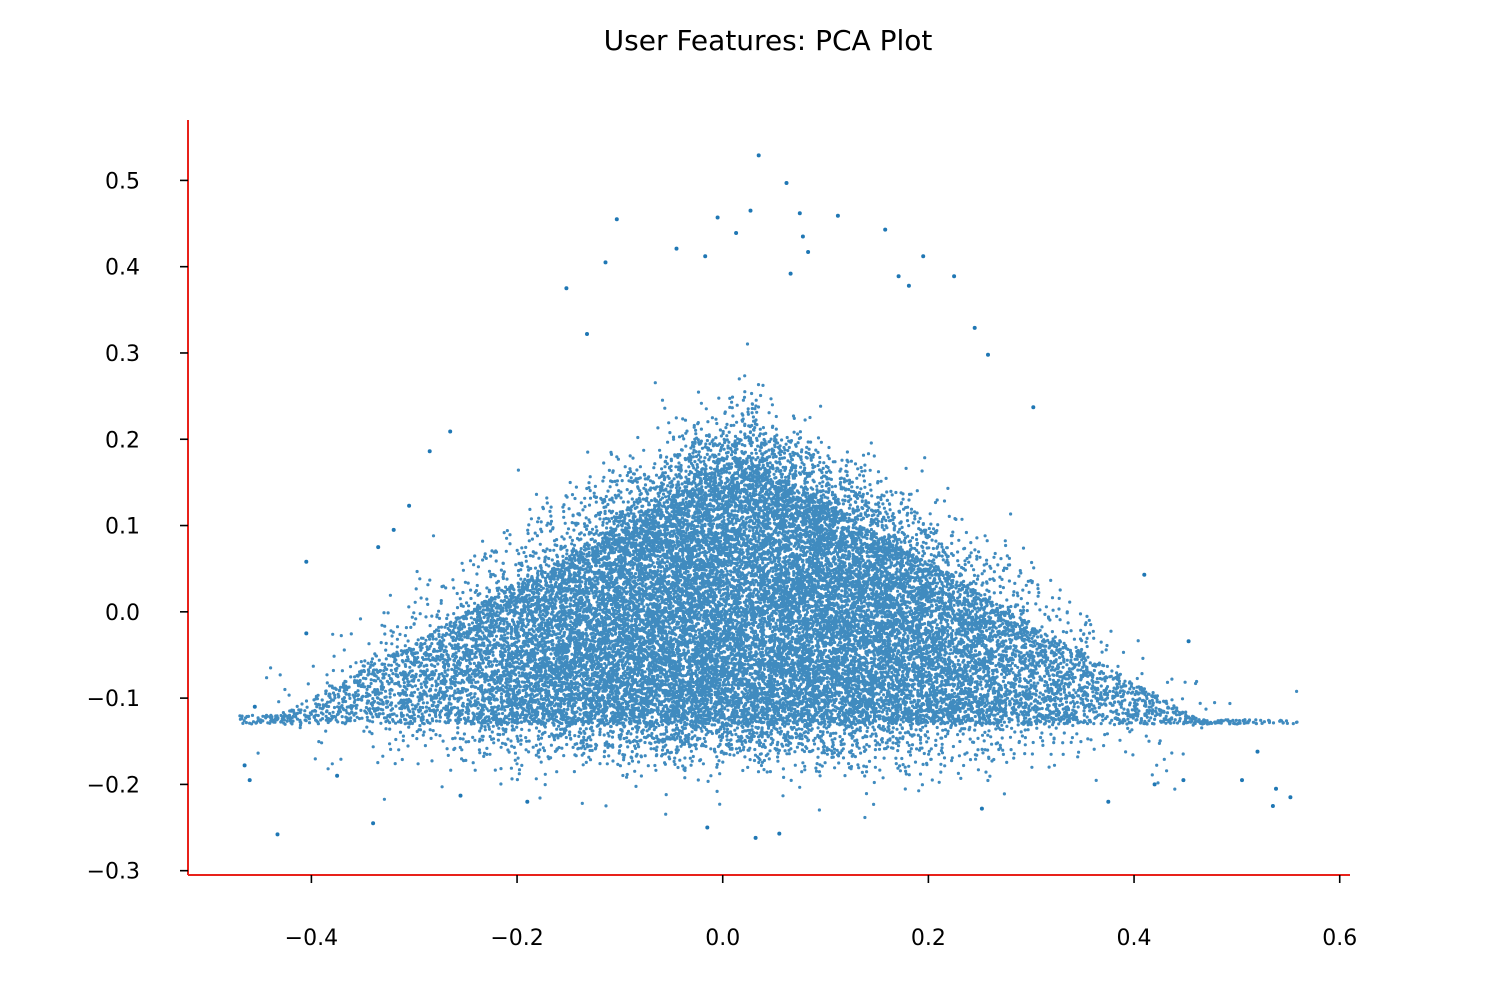 The width and height of the screenshot is (1500, 1004). Describe the element at coordinates (768, 40) in the screenshot. I see `chart-title: User Features: PCA Plot` at that location.